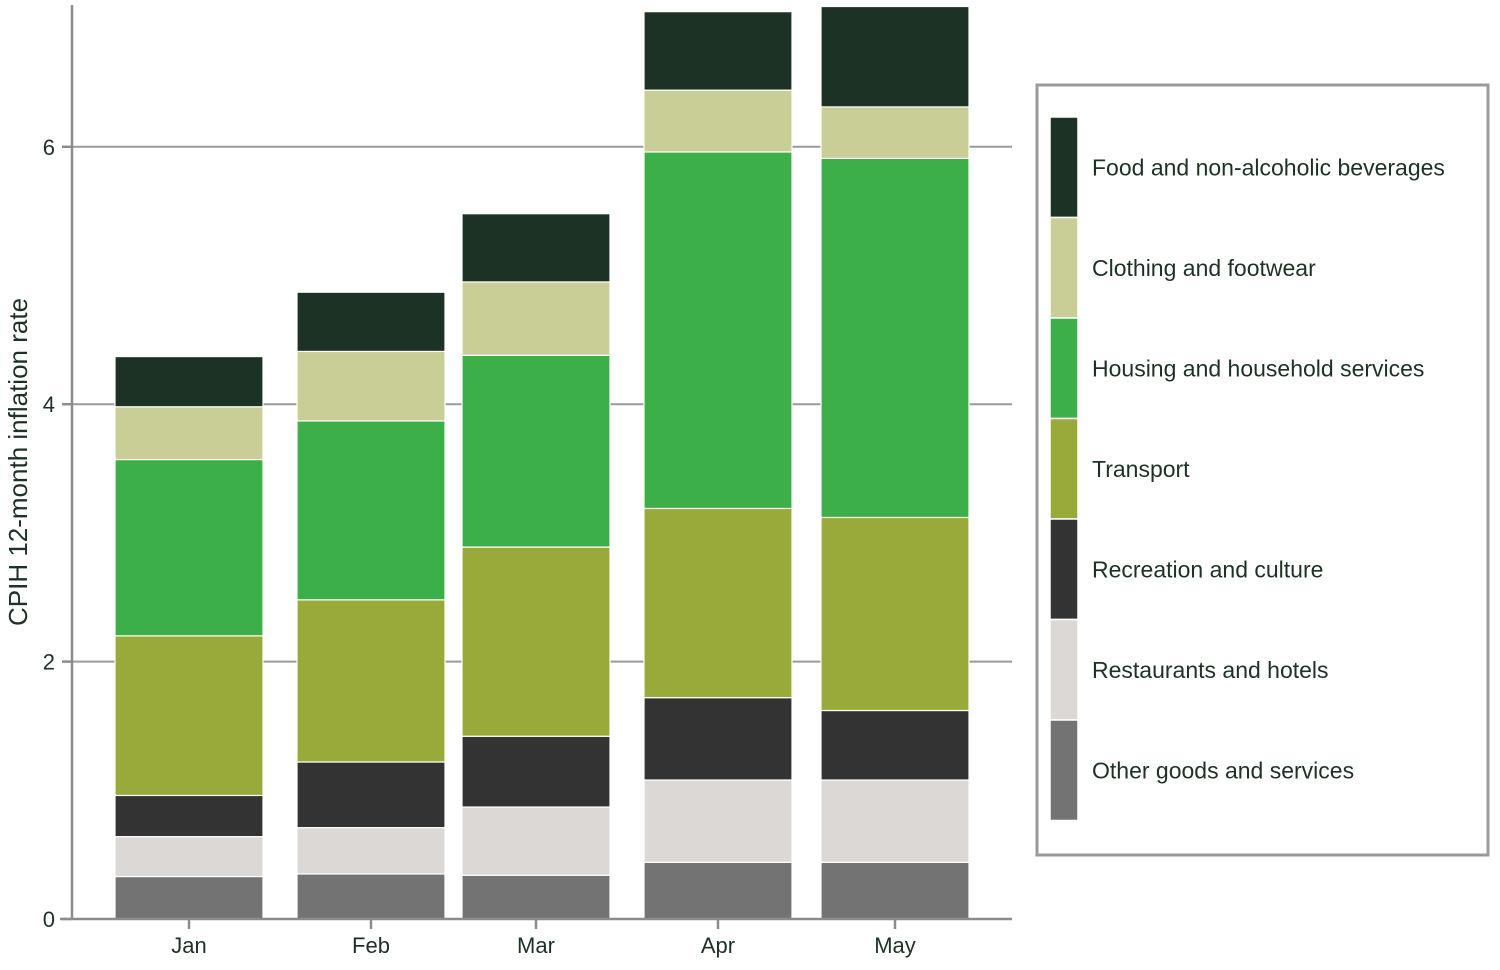 This screenshot has width=1500, height=970. I want to click on x-tick-label: Apr, so click(718, 945).